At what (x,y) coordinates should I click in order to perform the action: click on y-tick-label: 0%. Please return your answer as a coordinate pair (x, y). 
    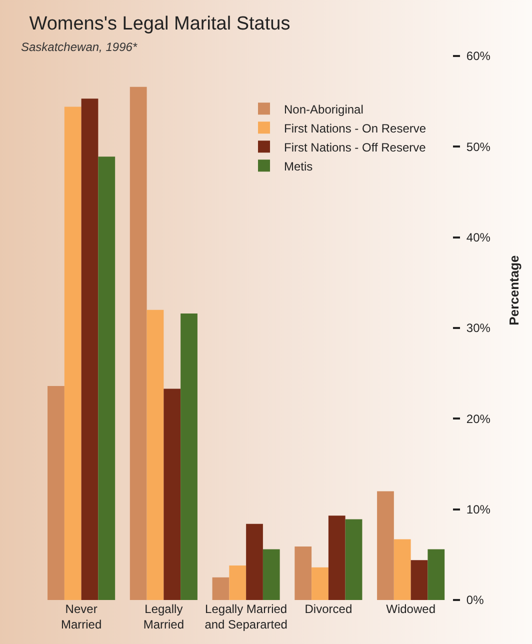
    Looking at the image, I should click on (475, 600).